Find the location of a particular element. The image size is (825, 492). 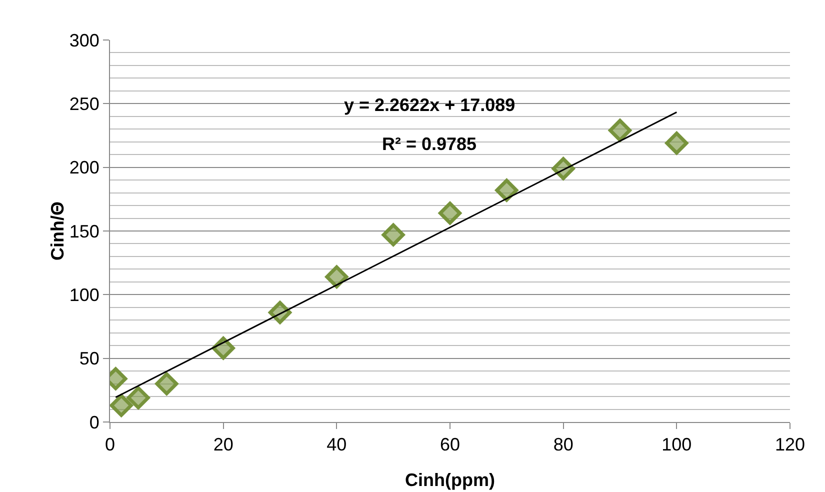

y-tick-label: 250 is located at coordinates (84, 104).